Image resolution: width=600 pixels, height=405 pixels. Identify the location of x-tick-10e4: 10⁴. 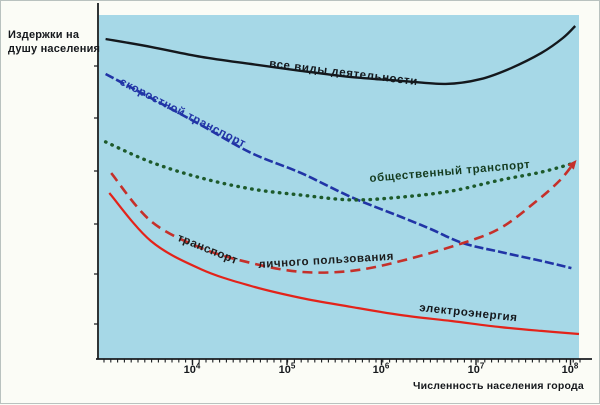
(192, 368).